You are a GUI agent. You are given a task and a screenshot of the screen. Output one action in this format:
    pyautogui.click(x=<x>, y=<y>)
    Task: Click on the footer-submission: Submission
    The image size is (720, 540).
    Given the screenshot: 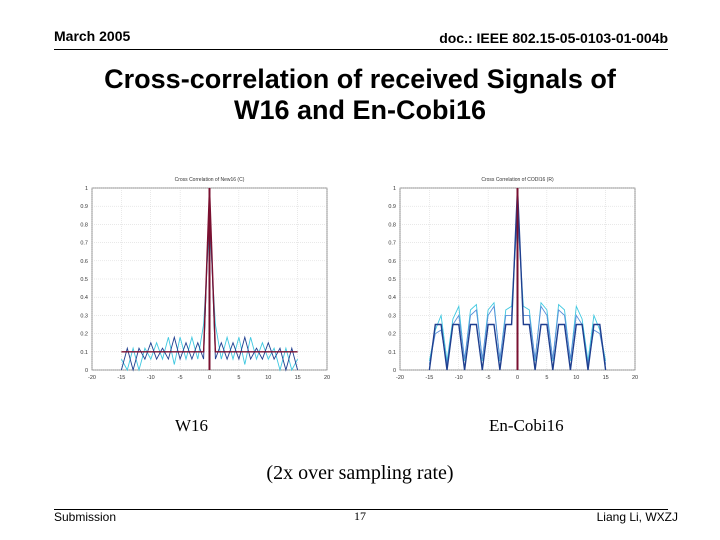 What is the action you would take?
    pyautogui.click(x=85, y=517)
    